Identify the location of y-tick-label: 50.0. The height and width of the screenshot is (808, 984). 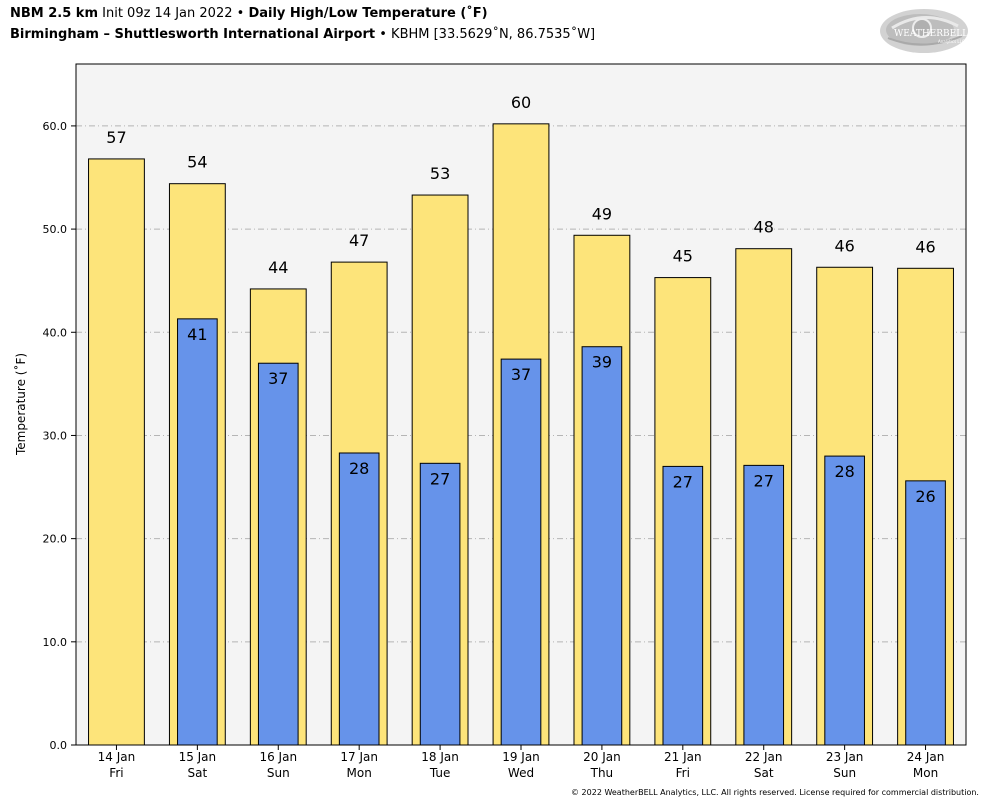
(55, 229).